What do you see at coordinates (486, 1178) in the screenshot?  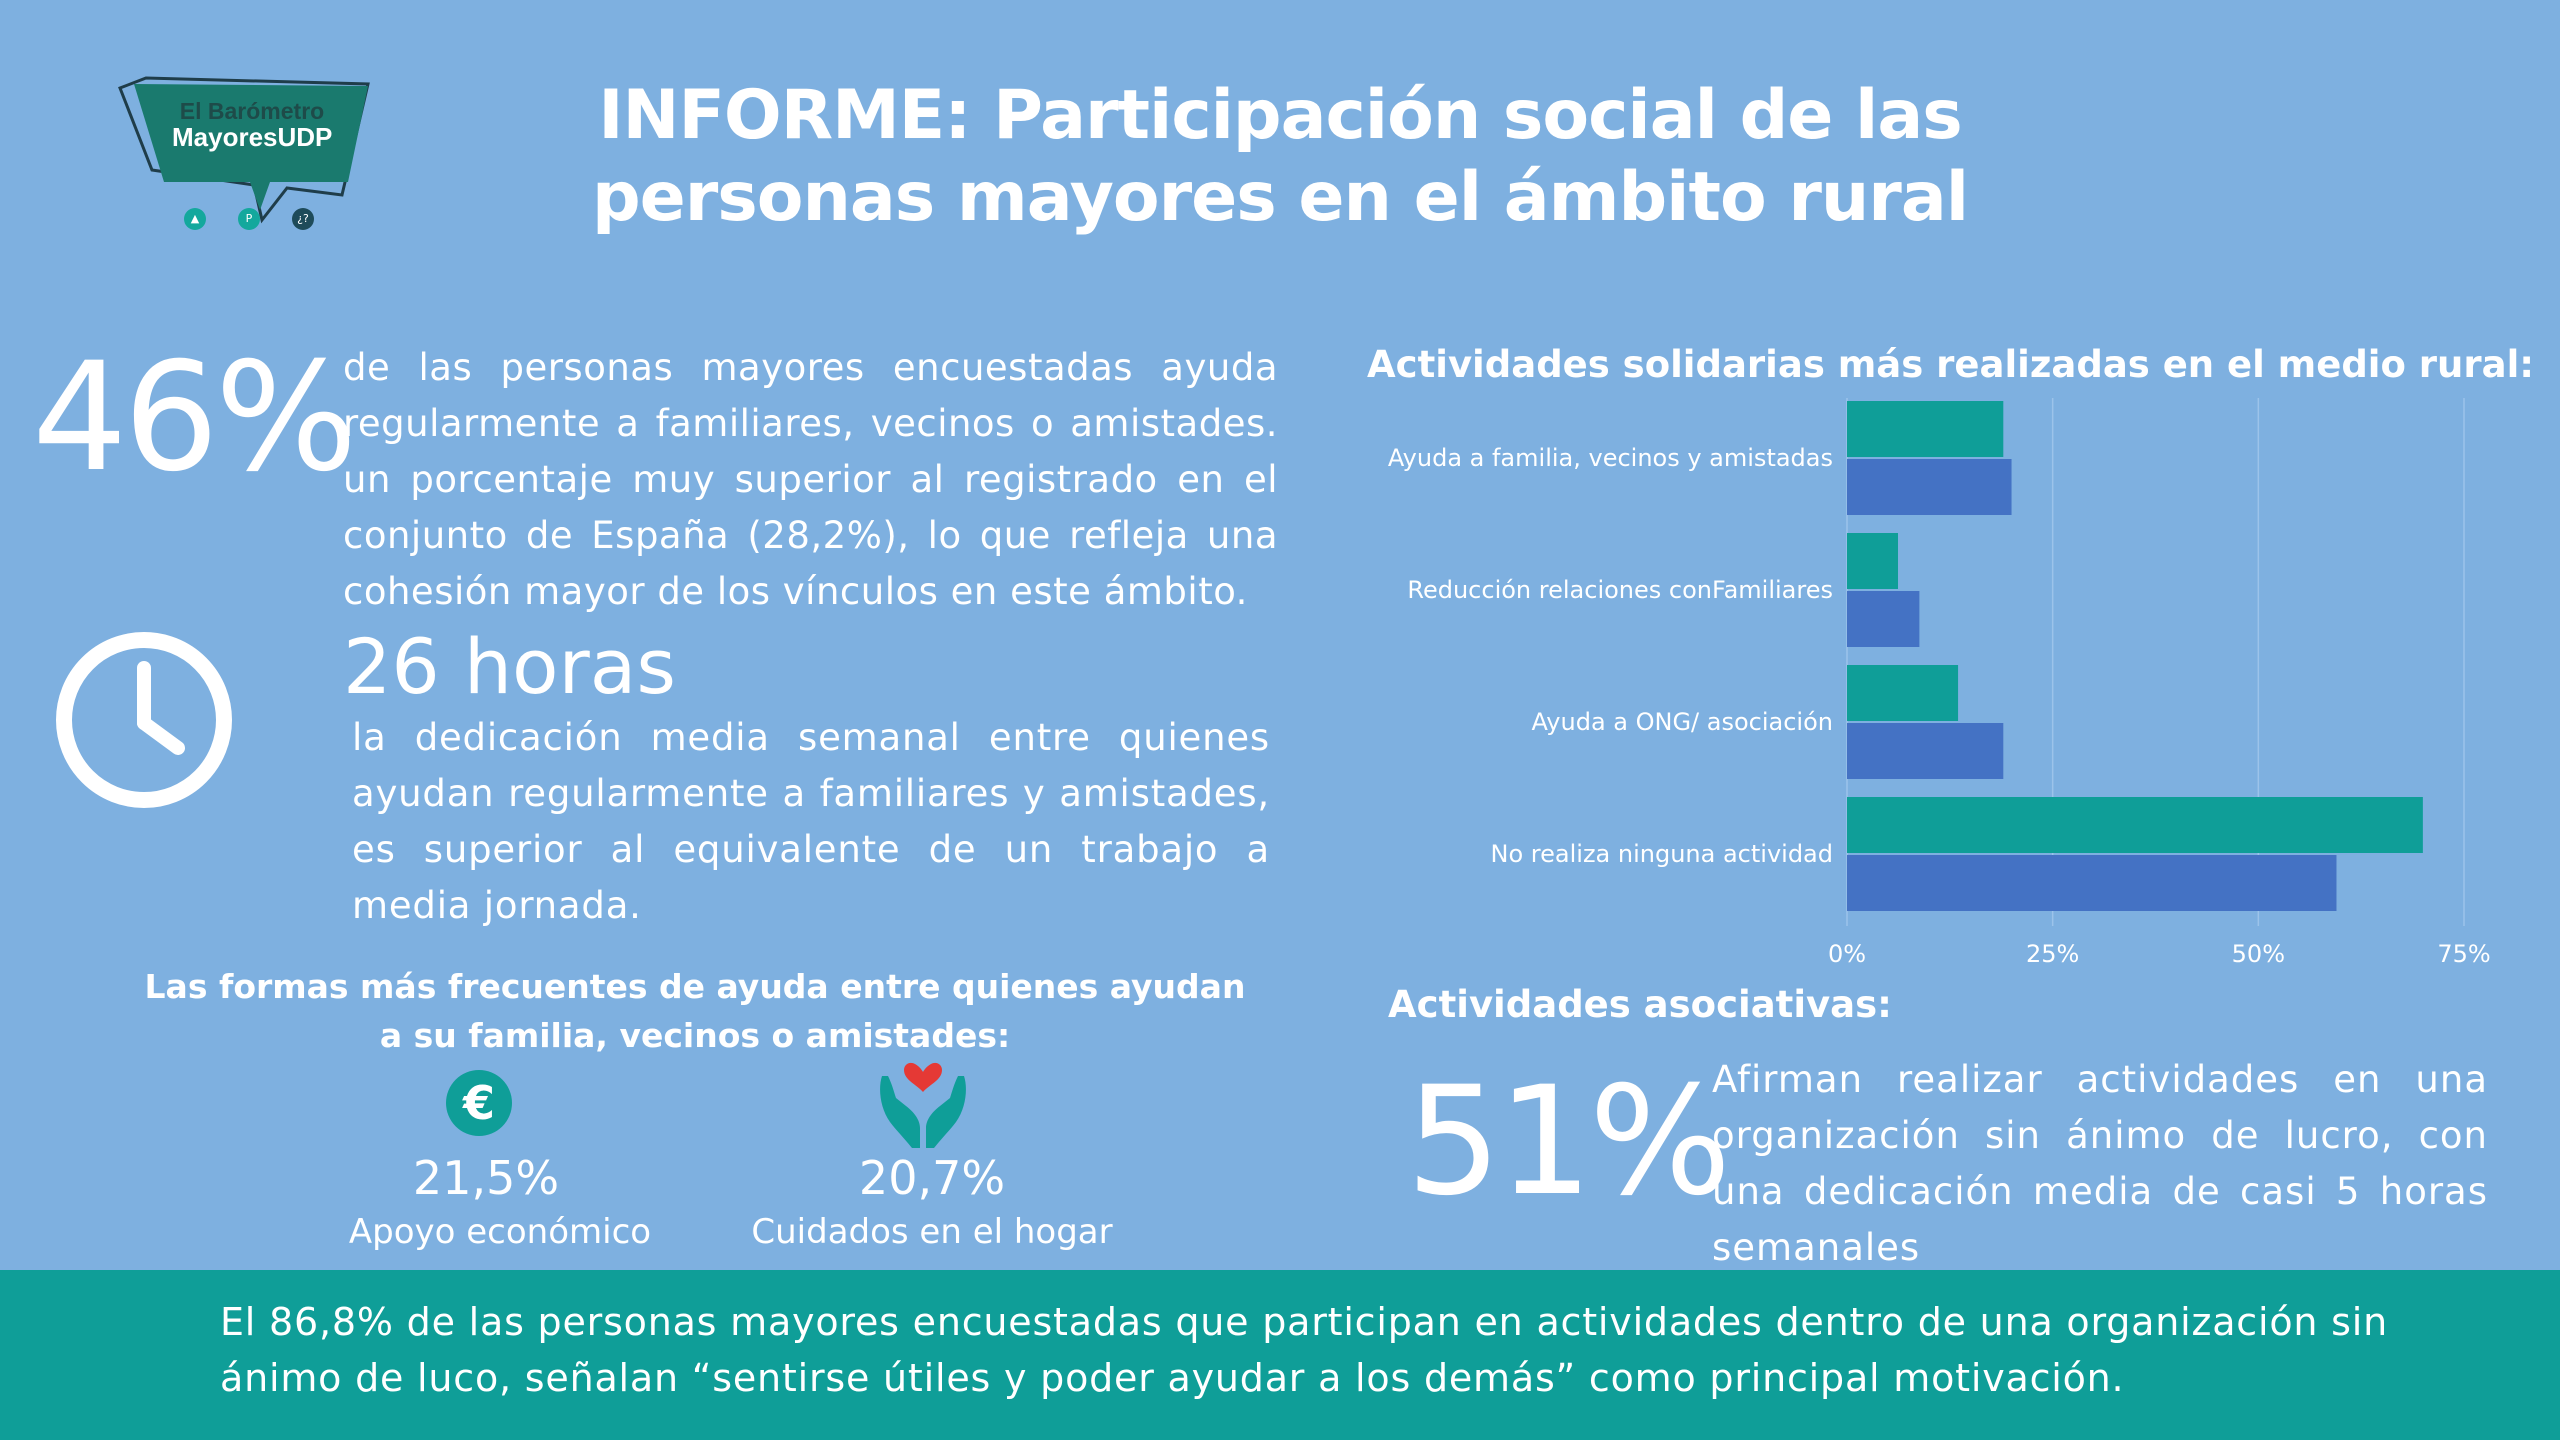 I see `help-economic-value: 21,5%` at bounding box center [486, 1178].